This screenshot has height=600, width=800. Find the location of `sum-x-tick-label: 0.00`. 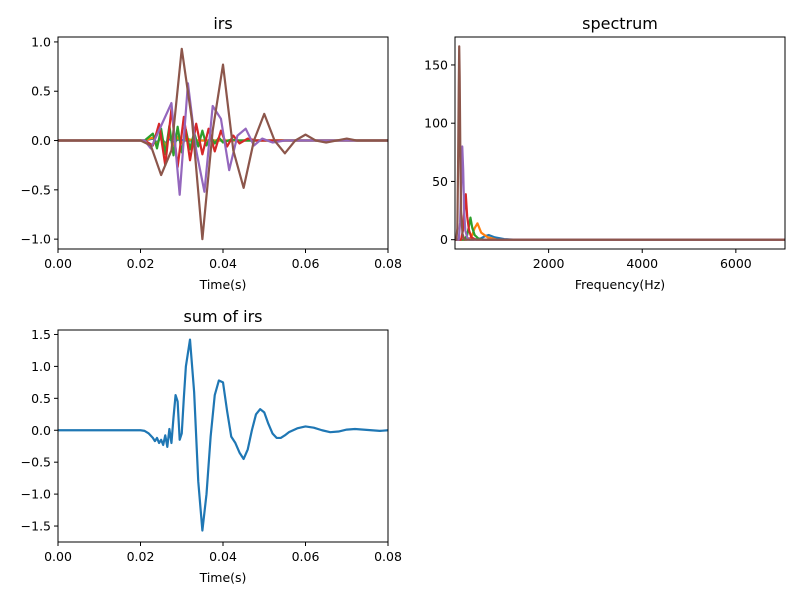

sum-x-tick-label: 0.00 is located at coordinates (58, 556).